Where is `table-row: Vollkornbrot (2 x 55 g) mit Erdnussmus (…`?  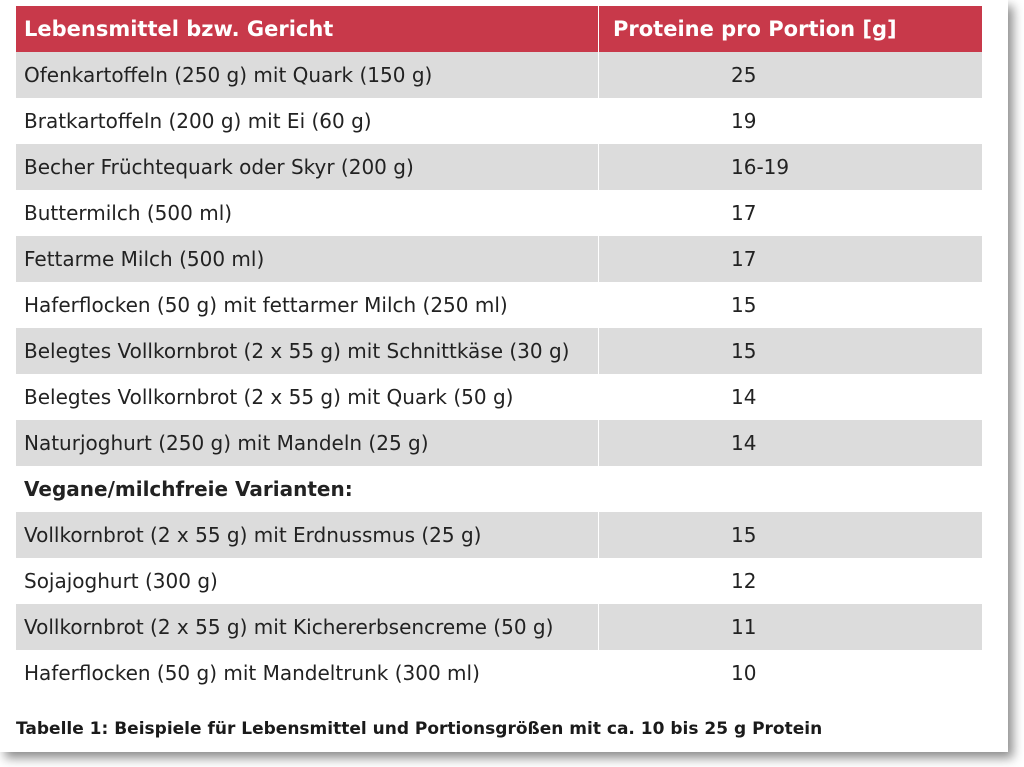
table-row: Vollkornbrot (2 x 55 g) mit Erdnussmus (… is located at coordinates (499, 535).